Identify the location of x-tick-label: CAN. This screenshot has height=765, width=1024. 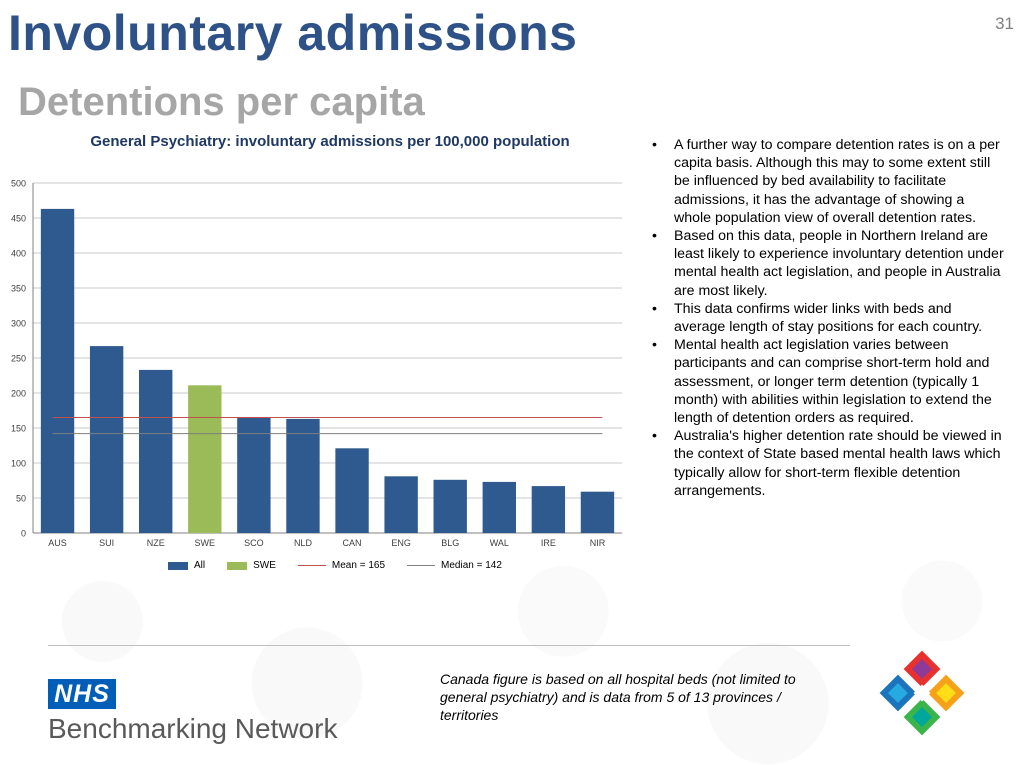
(352, 543).